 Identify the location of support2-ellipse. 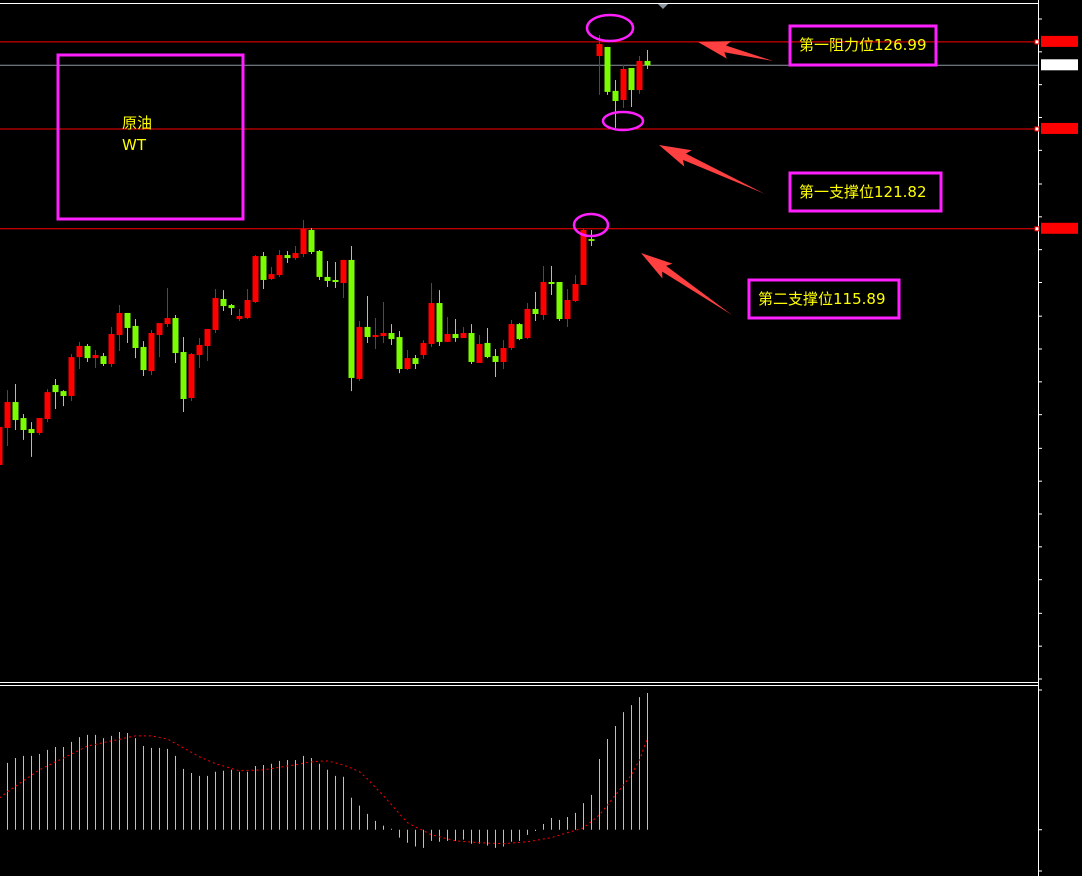
(591, 225).